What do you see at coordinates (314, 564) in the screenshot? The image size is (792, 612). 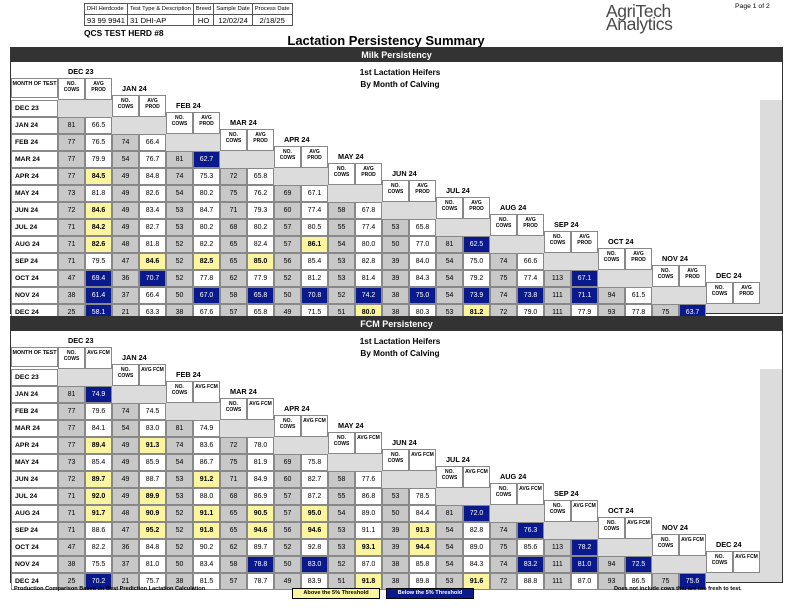 I see `fcm-avg-cell: 83.0` at bounding box center [314, 564].